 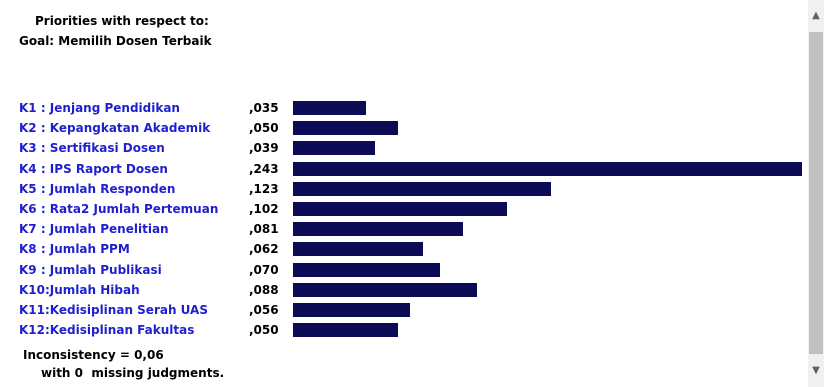 I want to click on goal-heading: Goal: Memilih Dosen Terbaik, so click(x=115, y=41).